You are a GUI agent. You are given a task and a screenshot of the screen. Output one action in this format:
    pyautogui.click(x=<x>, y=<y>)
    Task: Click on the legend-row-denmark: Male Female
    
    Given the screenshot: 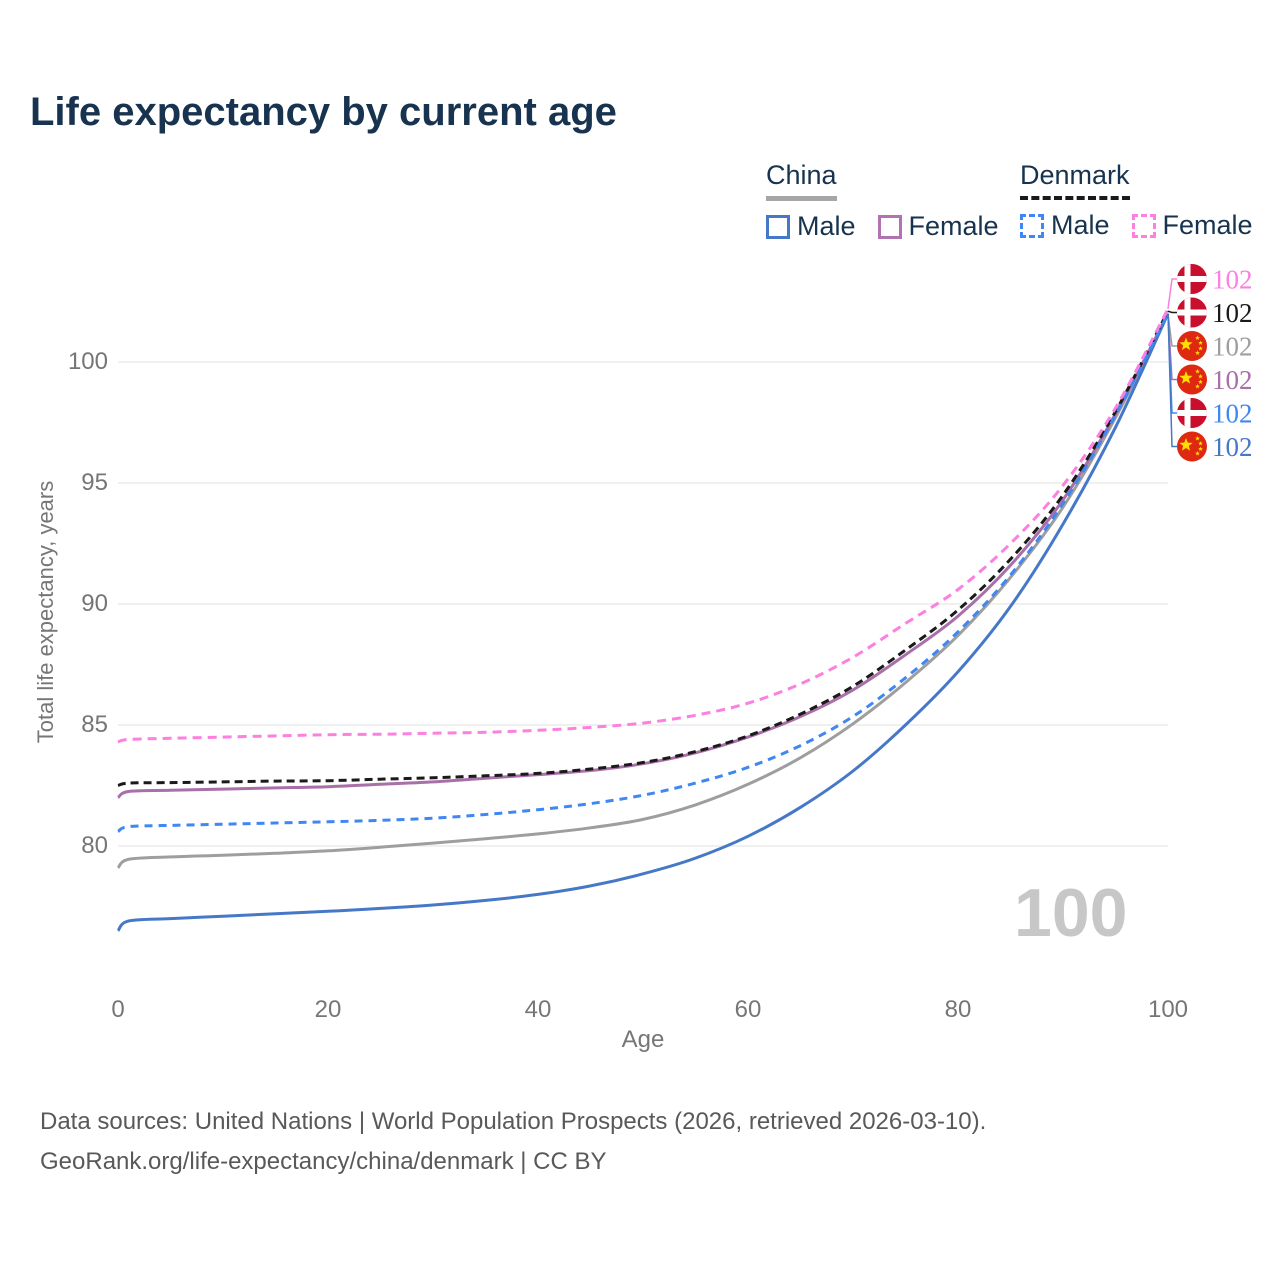 What is the action you would take?
    pyautogui.click(x=1136, y=225)
    